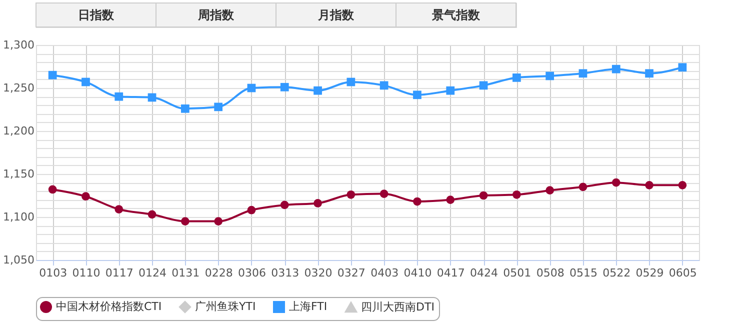 The height and width of the screenshot is (333, 729). What do you see at coordinates (109, 306) in the screenshot?
I see `legend-label: 中国木材价格指数CTI` at bounding box center [109, 306].